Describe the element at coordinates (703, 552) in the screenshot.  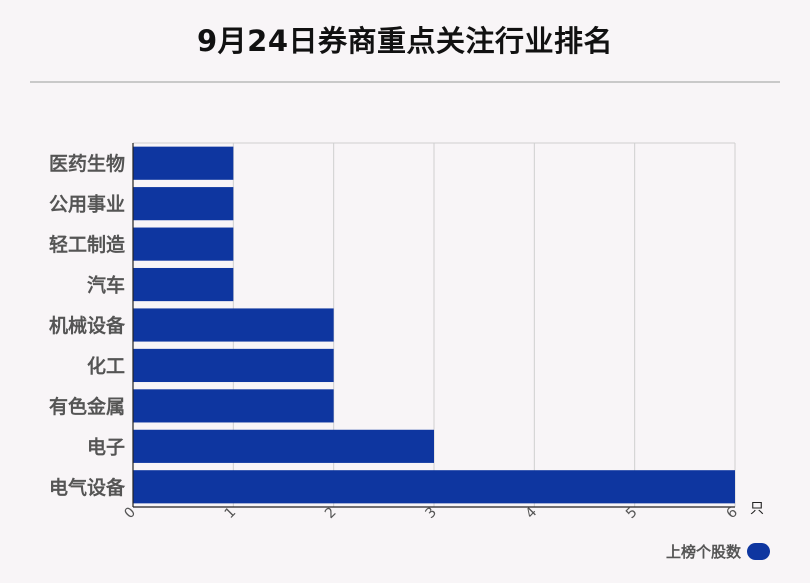
I see `legend-label: 上榜个股数` at that location.